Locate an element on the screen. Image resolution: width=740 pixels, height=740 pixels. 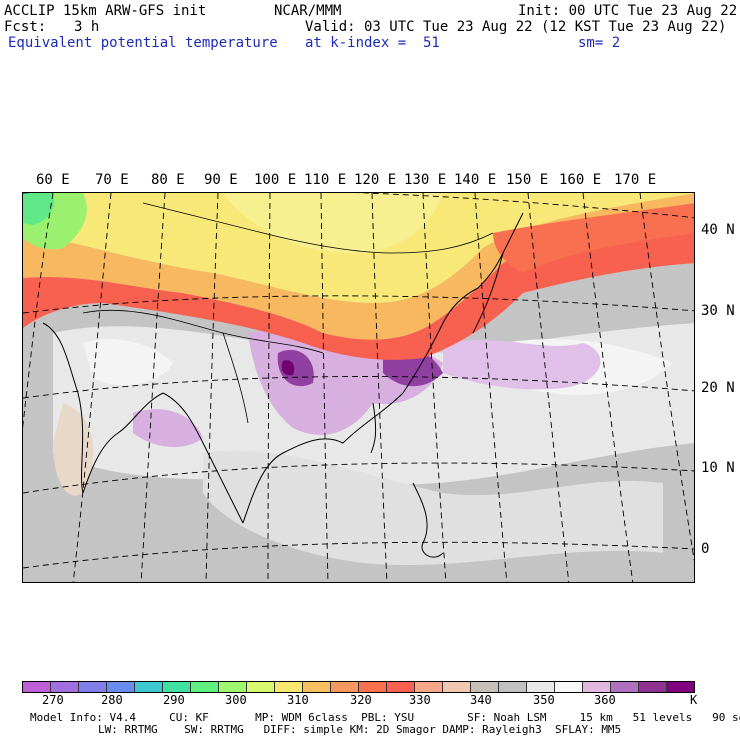
colorbar-tick-label: 310 is located at coordinates (298, 700).